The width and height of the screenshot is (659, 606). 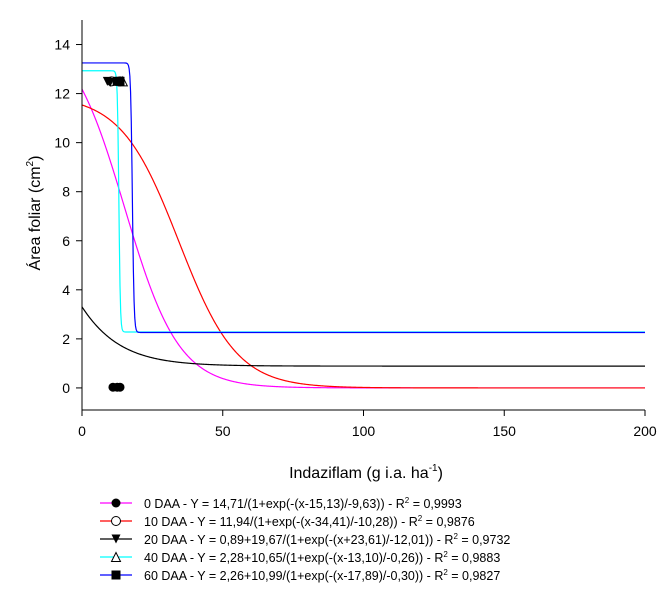 I want to click on x-tick-label: 0, so click(x=82, y=431).